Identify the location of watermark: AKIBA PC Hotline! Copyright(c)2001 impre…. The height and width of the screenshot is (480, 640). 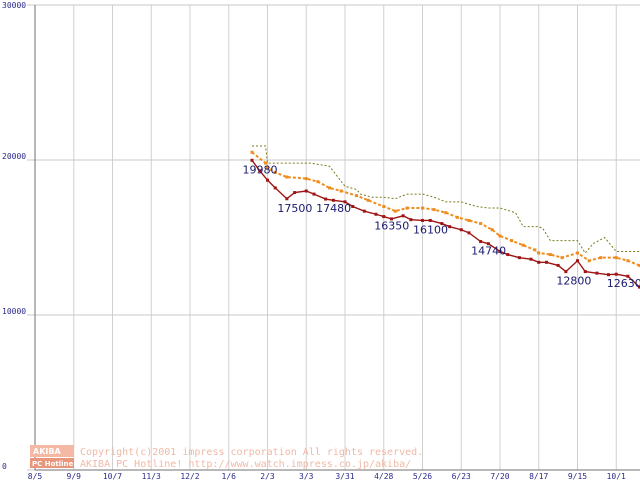
(226, 457).